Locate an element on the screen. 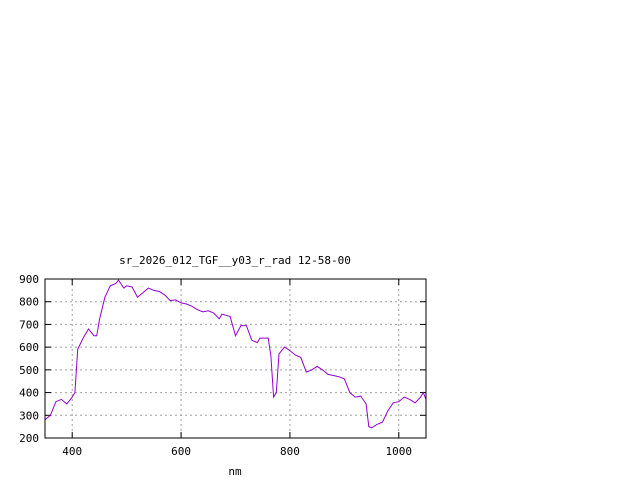 The image size is (640, 480). x-tick-label: 800 is located at coordinates (290, 451).